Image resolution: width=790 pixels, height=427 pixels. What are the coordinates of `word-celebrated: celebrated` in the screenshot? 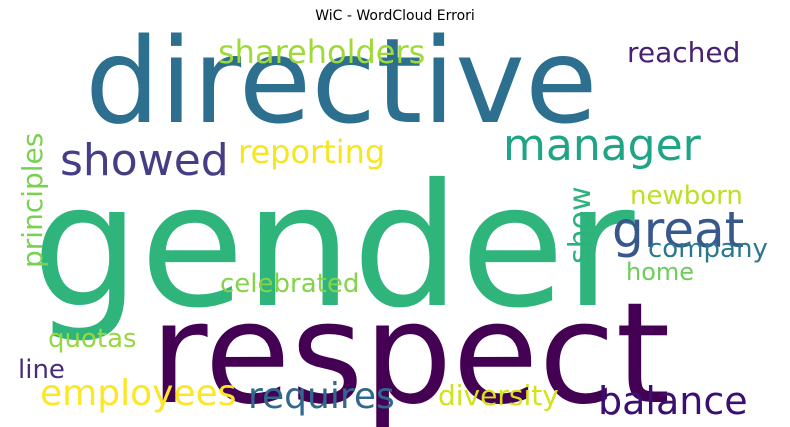 It's located at (289, 284).